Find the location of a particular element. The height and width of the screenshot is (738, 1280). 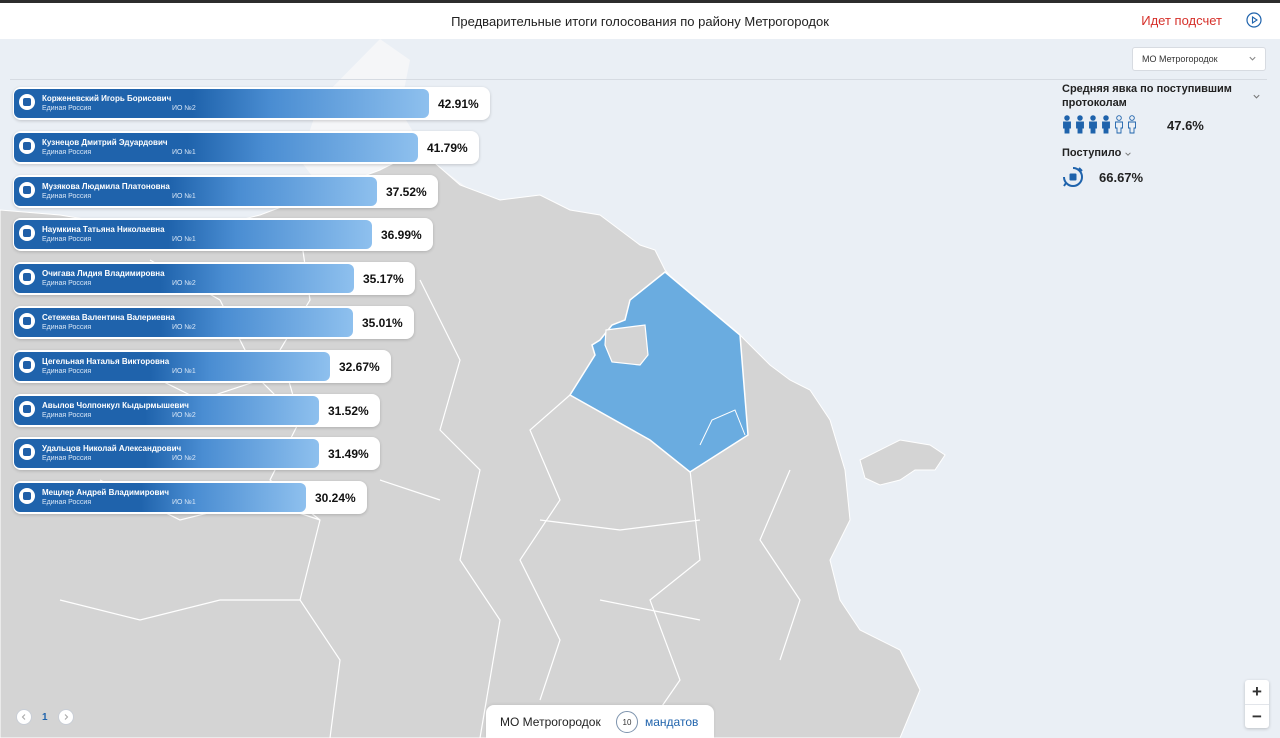

zoom-control: + − is located at coordinates (1257, 704).